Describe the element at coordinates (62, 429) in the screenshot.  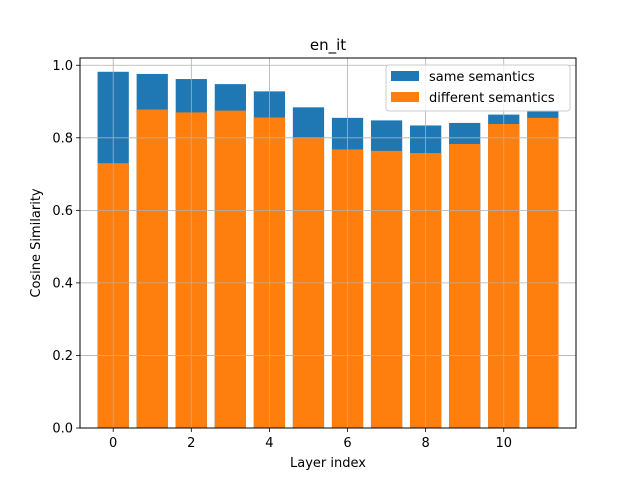
I see `y-tick-label: 0.0` at that location.